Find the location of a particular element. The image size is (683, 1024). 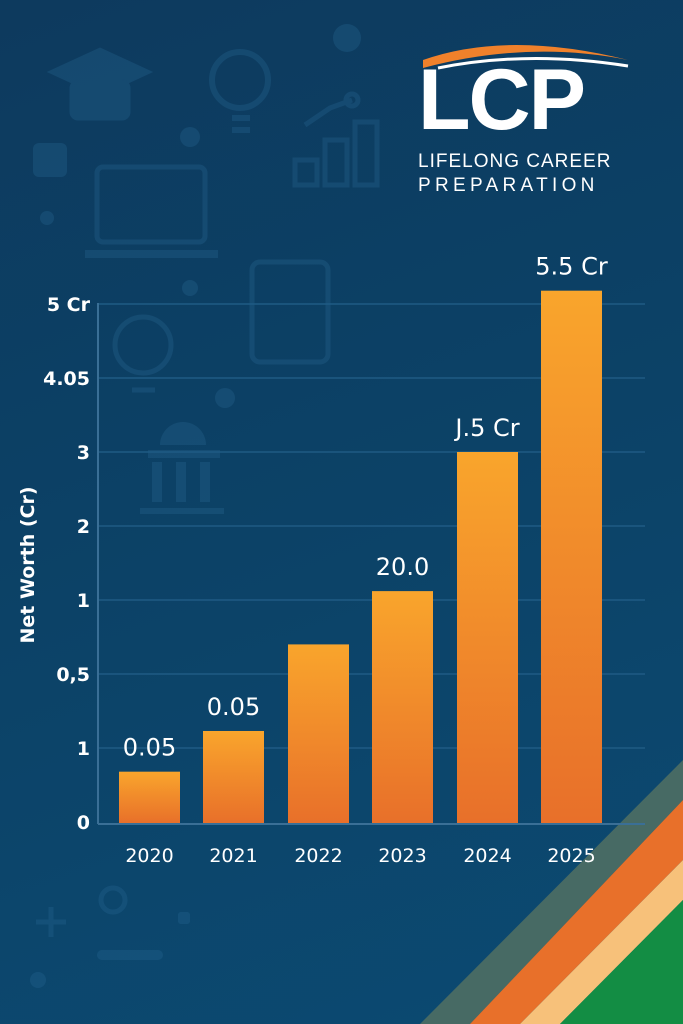

y-axis-title: Net Worth (Cr) is located at coordinates (28, 564).